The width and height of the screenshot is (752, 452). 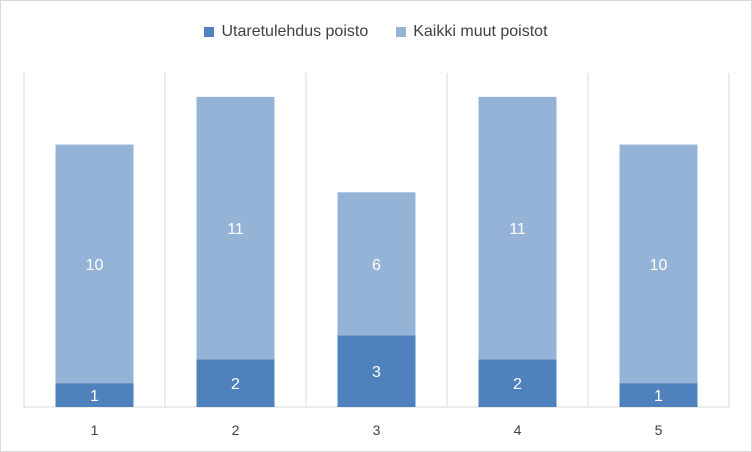 What do you see at coordinates (376, 32) in the screenshot?
I see `legend: Utaretulehdus poisto Kaikki muut poistot` at bounding box center [376, 32].